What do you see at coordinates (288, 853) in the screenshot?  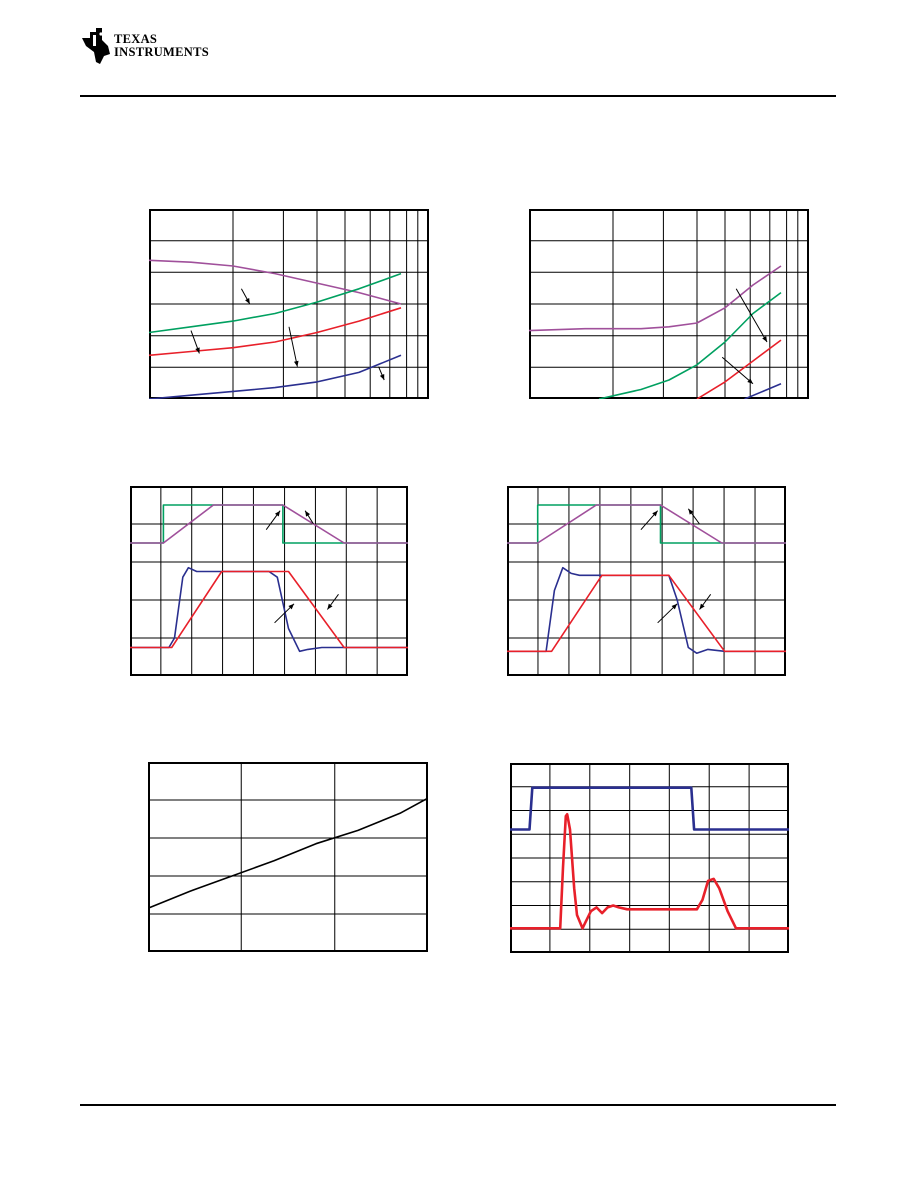 I see `series-line-black` at bounding box center [288, 853].